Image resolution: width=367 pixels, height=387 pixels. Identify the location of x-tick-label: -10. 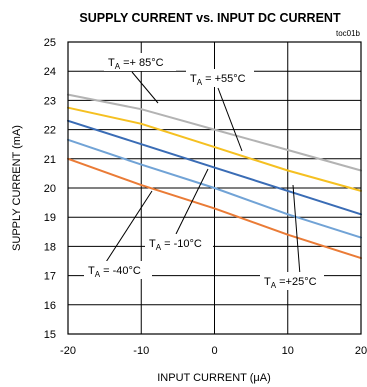
(141, 351).